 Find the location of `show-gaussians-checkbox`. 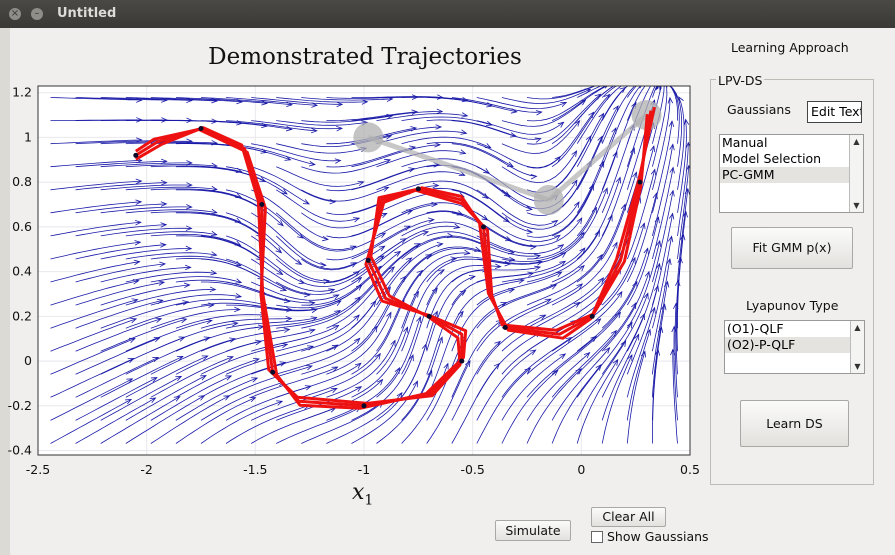

show-gaussians-checkbox is located at coordinates (597, 537).